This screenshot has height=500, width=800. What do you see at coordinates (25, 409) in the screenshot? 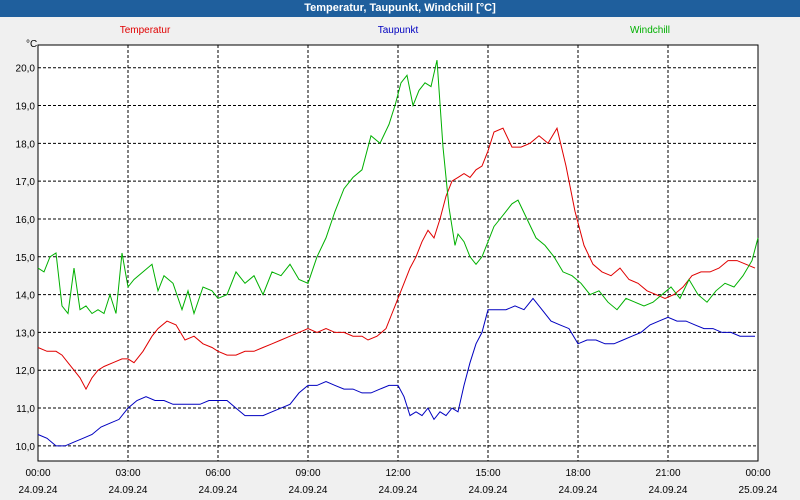
I see `y-tick-label: 11,0` at bounding box center [25, 409].